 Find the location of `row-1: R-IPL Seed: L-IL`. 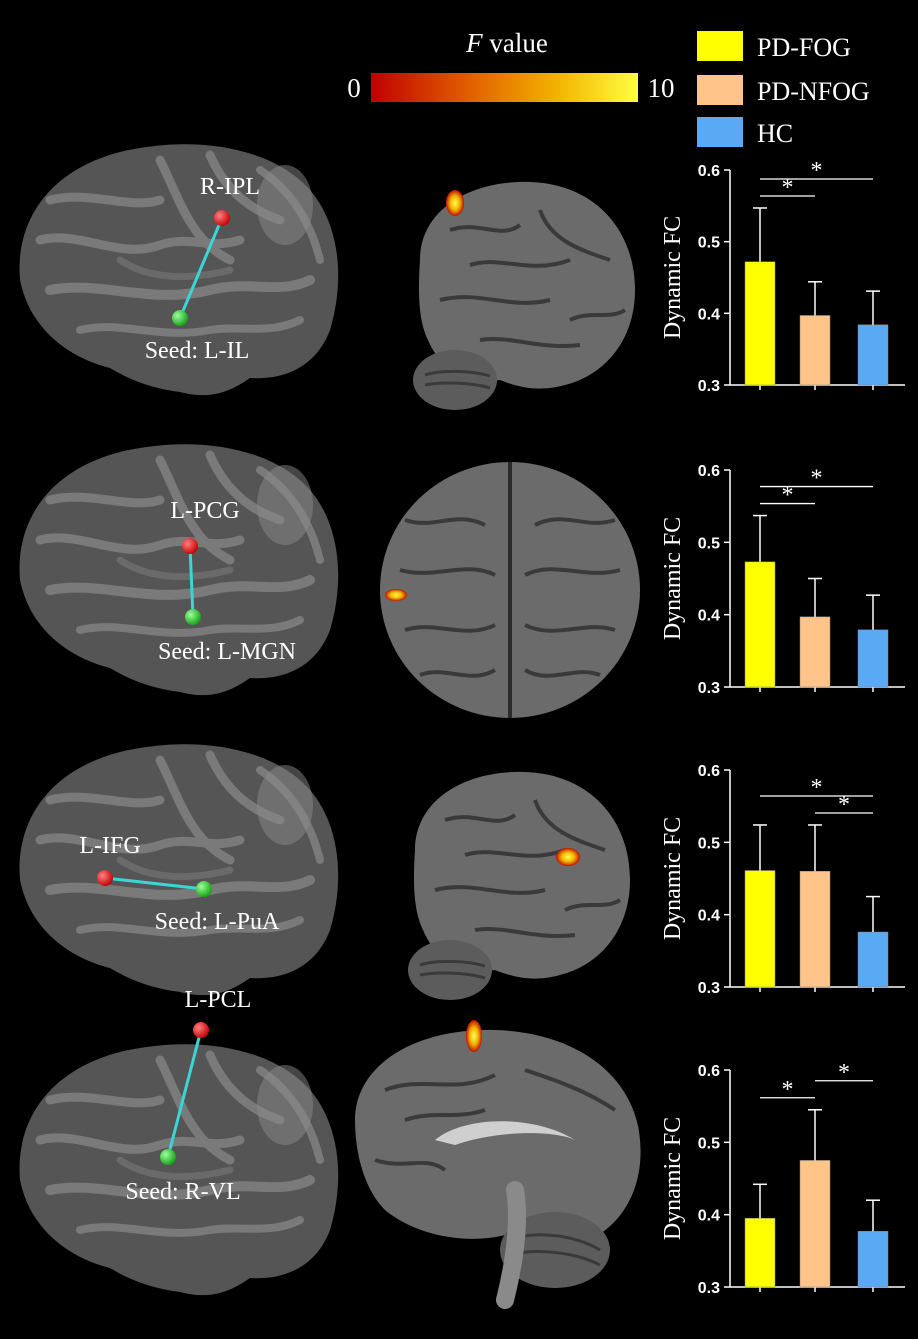

row-1: R-IPL Seed: L-IL is located at coordinates (328, 278).